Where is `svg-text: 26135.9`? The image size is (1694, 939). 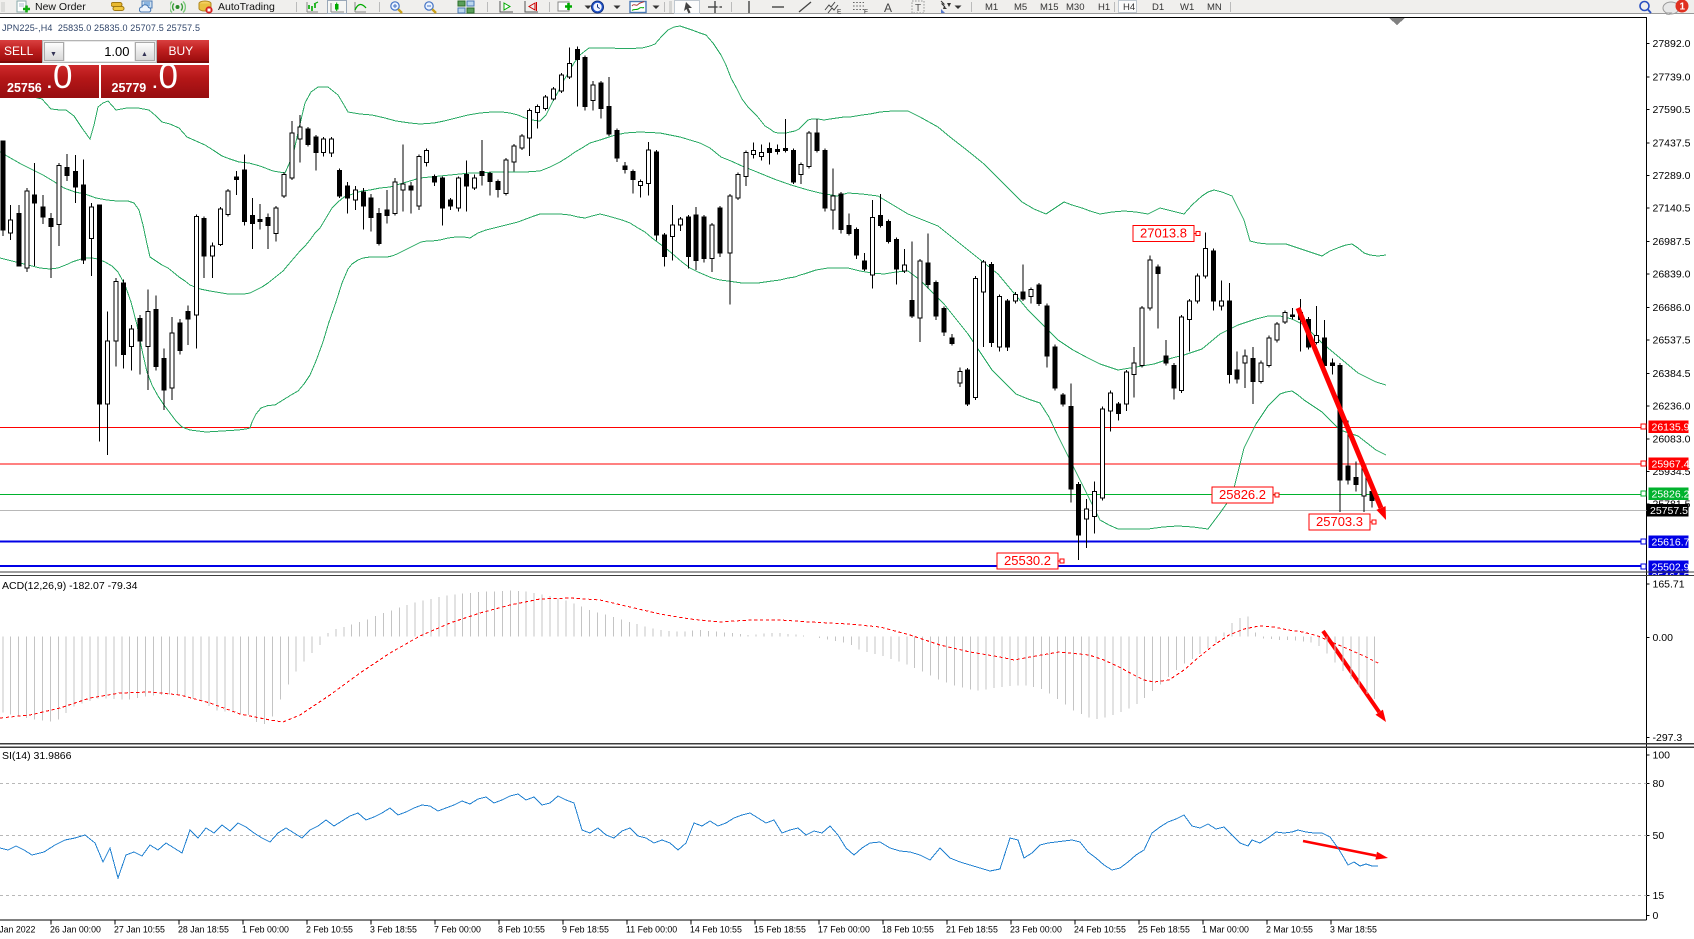
svg-text: 26135.9 is located at coordinates (1671, 428).